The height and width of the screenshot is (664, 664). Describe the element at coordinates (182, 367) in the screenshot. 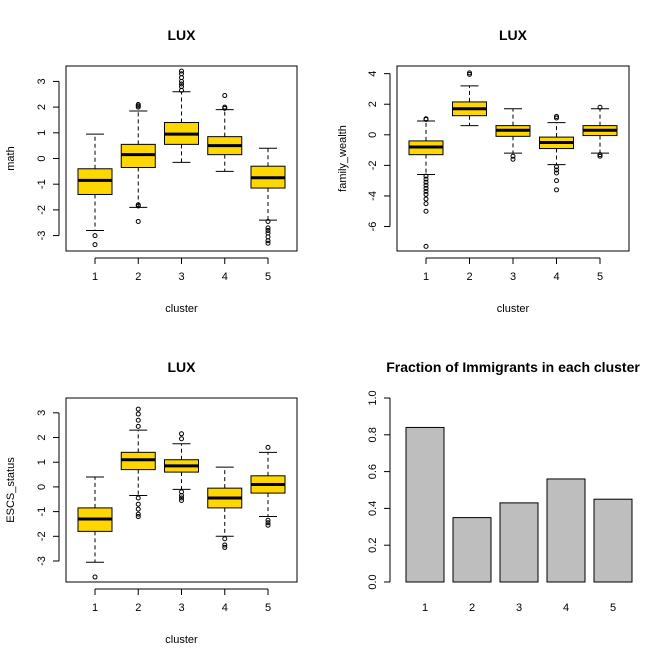

I see `chart-title: LUX` at that location.